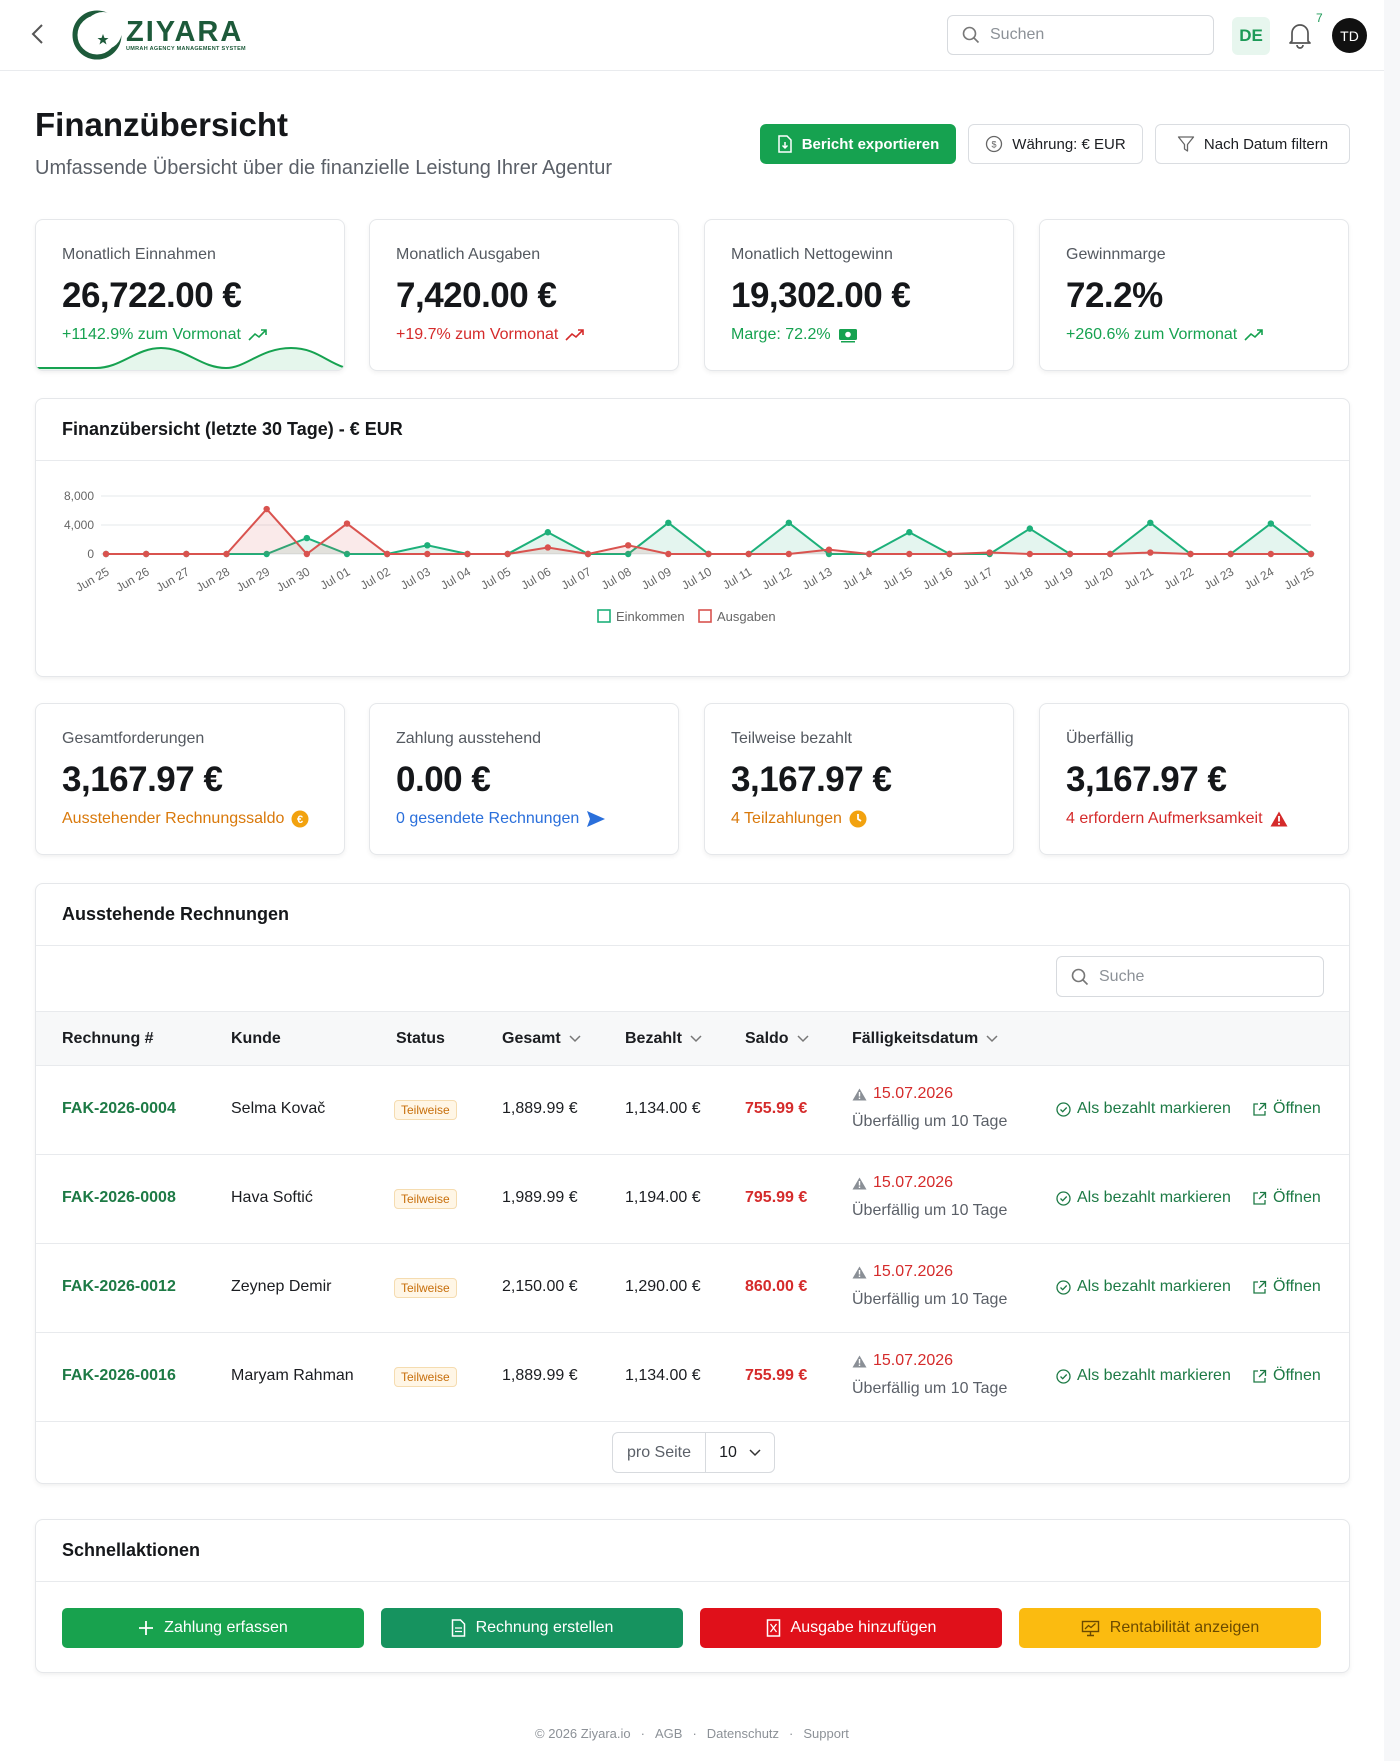  Describe the element at coordinates (232, 429) in the screenshot. I see `chart-title: Finanzübersicht (letzte 30 Tage) - € EUR` at that location.